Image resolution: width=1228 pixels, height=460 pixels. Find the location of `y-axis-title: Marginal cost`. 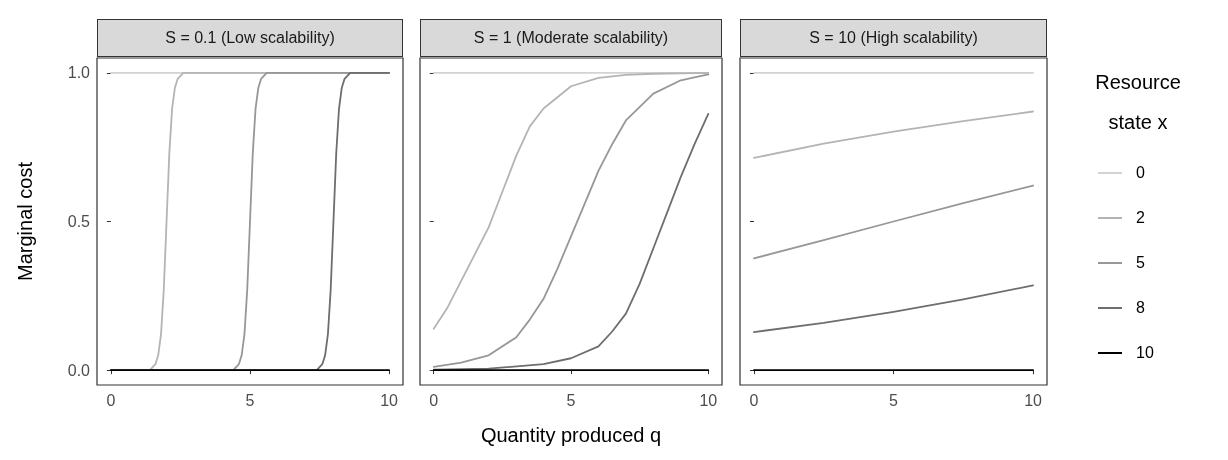

y-axis-title: Marginal cost is located at coordinates (25, 221).